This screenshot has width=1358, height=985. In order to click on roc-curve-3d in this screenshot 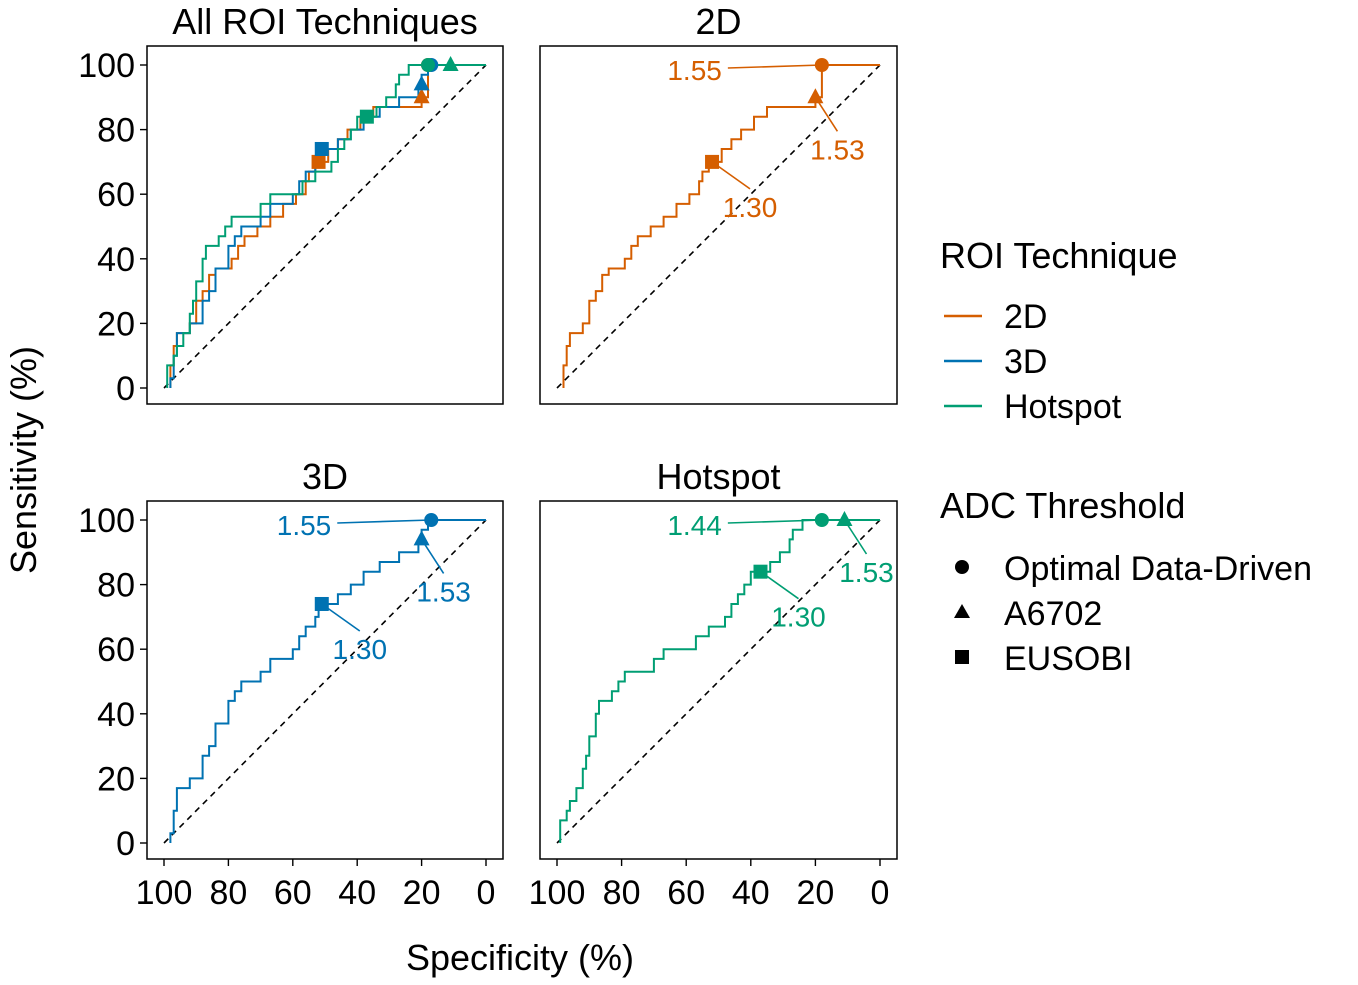, I will do `click(327, 681)`.